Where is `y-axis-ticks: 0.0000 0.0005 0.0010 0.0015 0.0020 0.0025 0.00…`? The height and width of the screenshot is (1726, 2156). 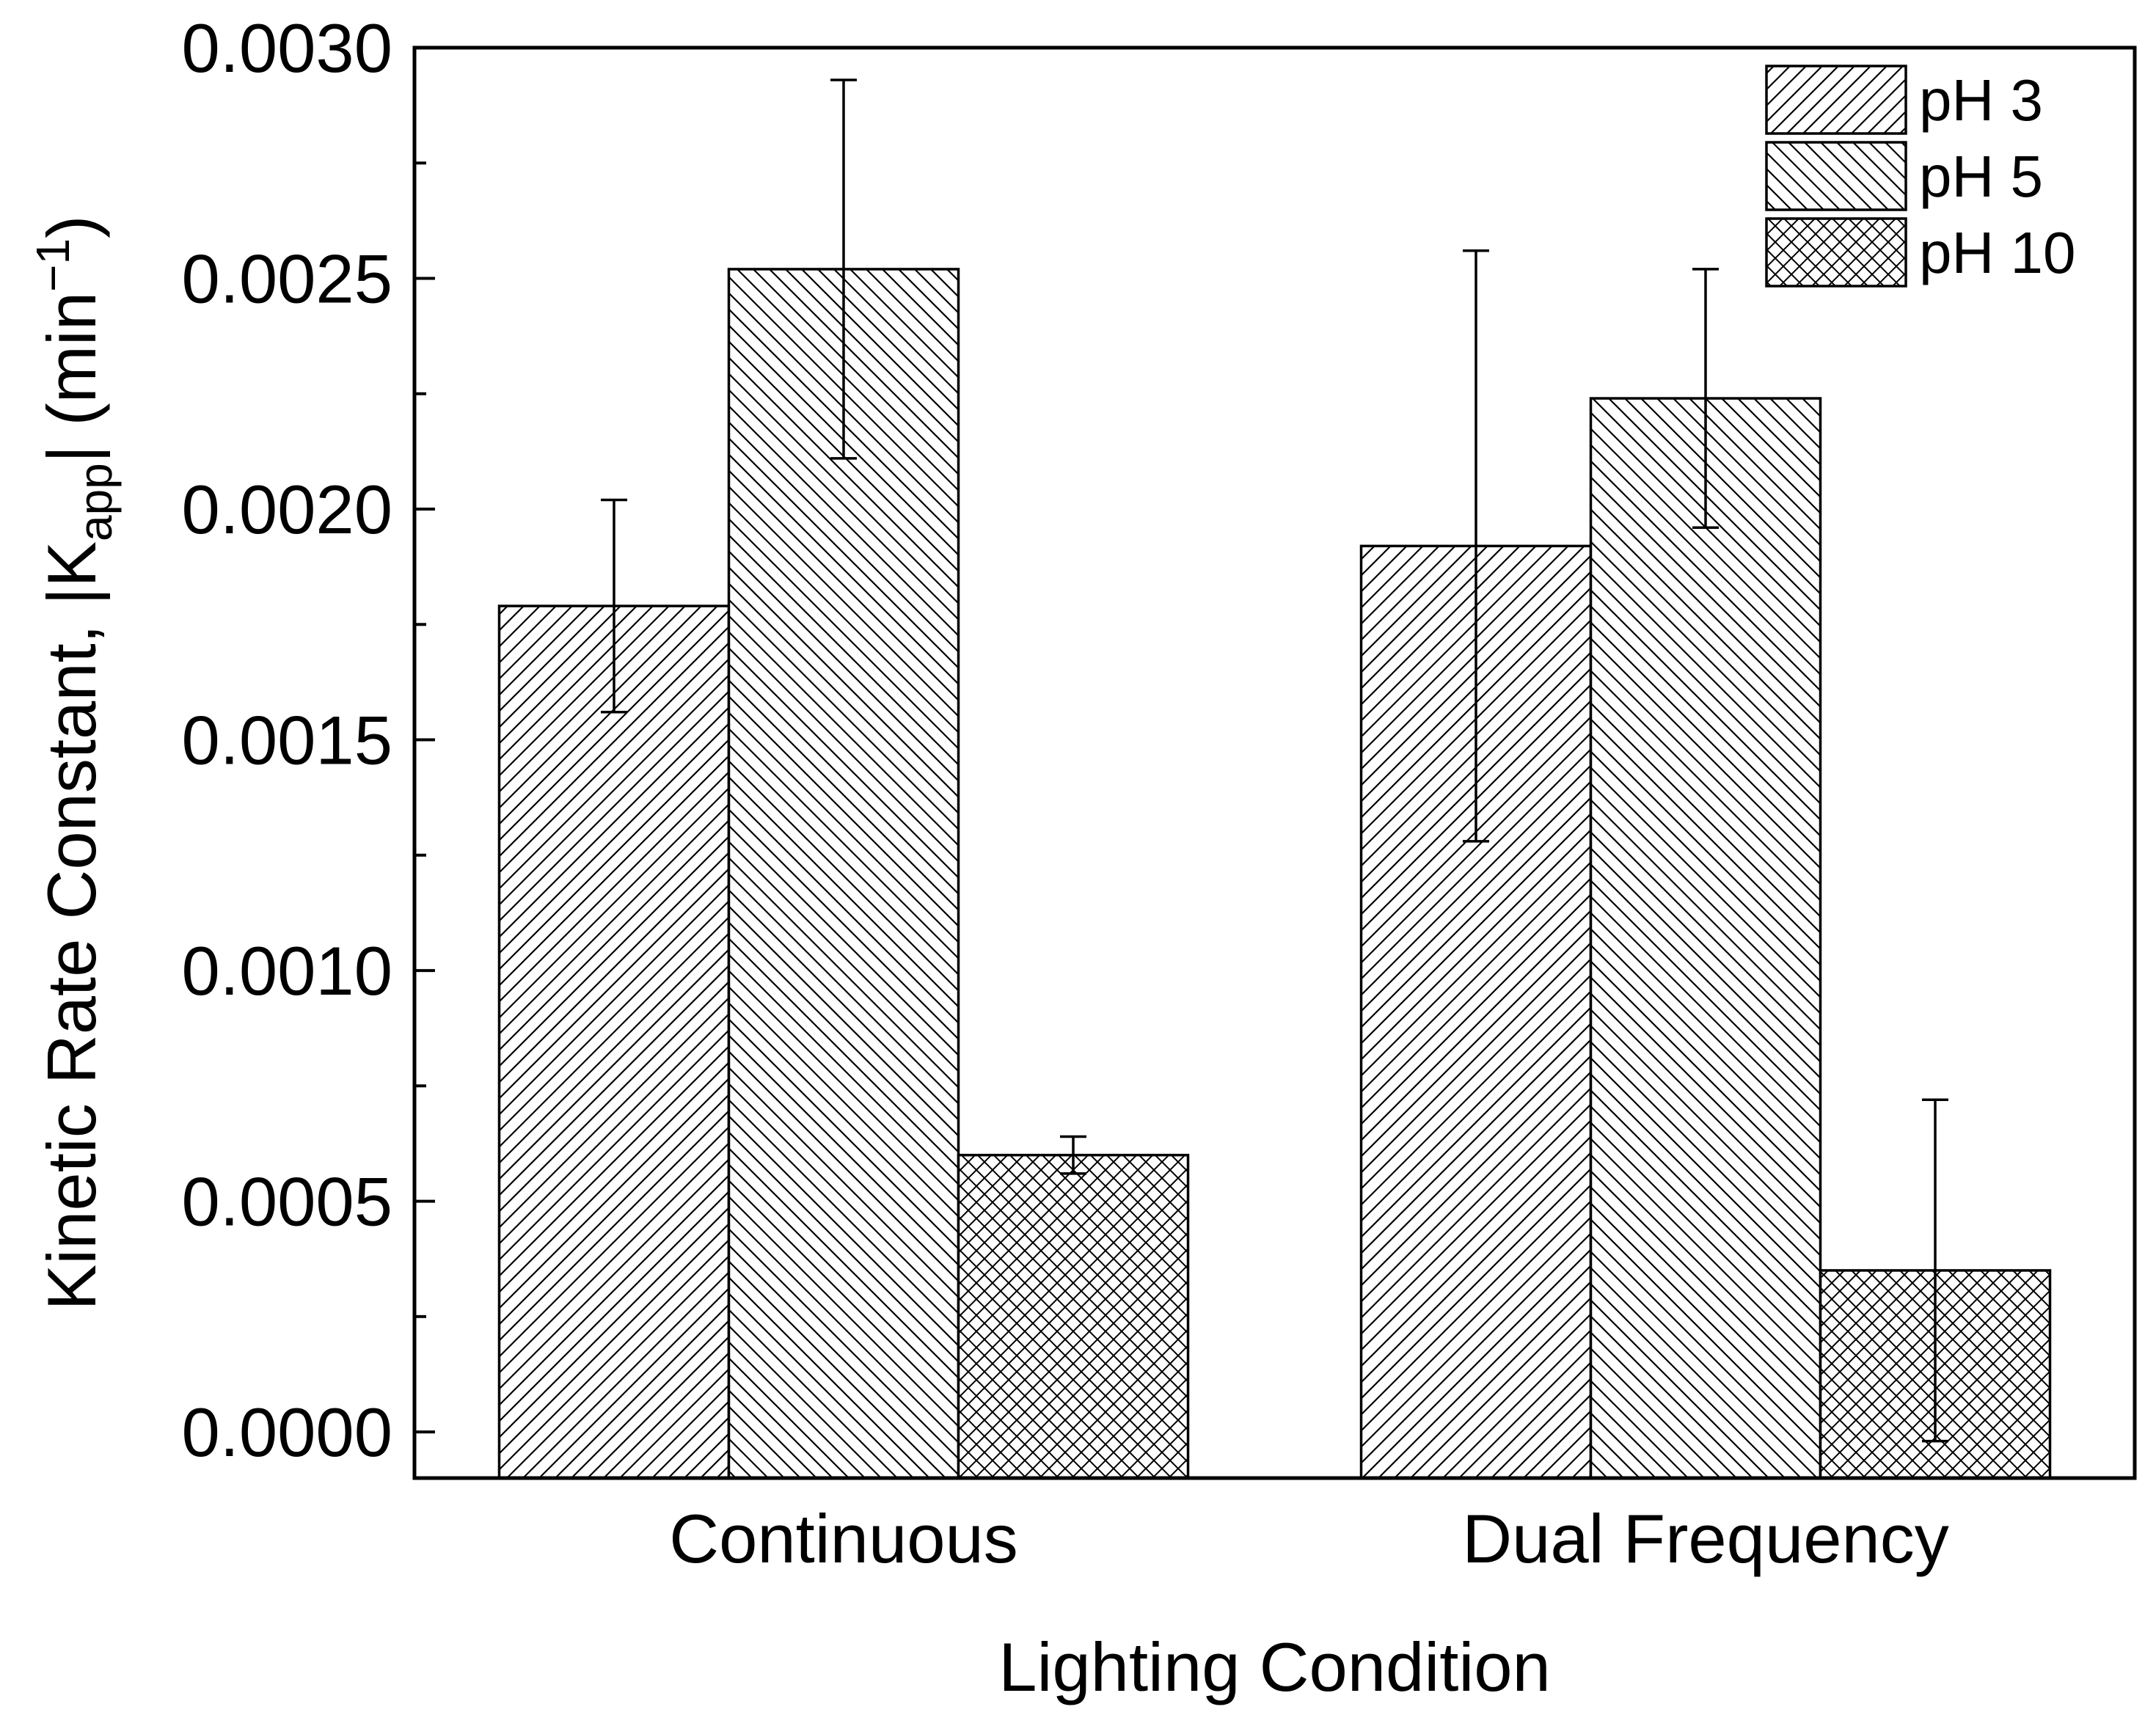 y-axis-ticks: 0.0000 0.0005 0.0010 0.0015 0.0020 0.0025 0.00… is located at coordinates (308, 740).